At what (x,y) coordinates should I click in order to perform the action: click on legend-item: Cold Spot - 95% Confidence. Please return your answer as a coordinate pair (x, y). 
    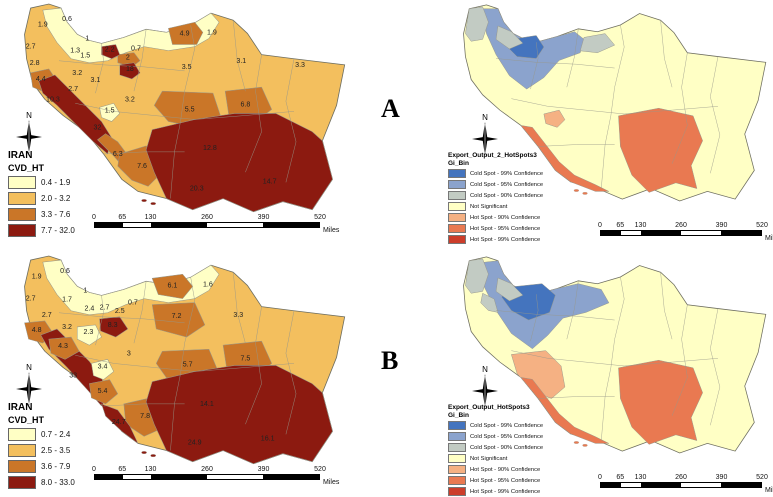
    Looking at the image, I should click on (495, 436).